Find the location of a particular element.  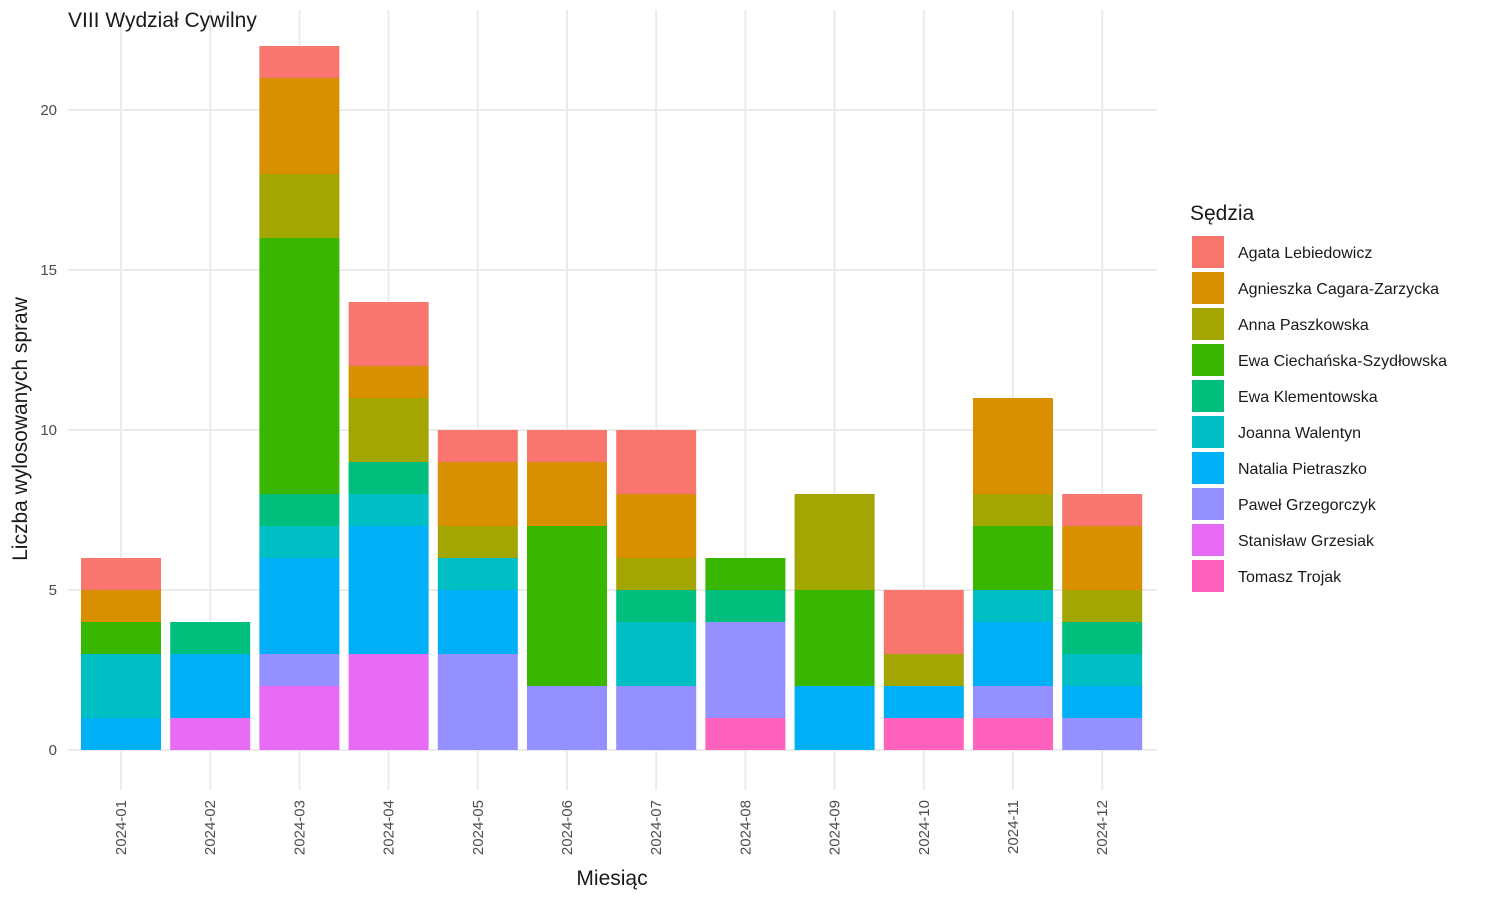

legend-label: Agata Lebiedowicz is located at coordinates (1305, 253).